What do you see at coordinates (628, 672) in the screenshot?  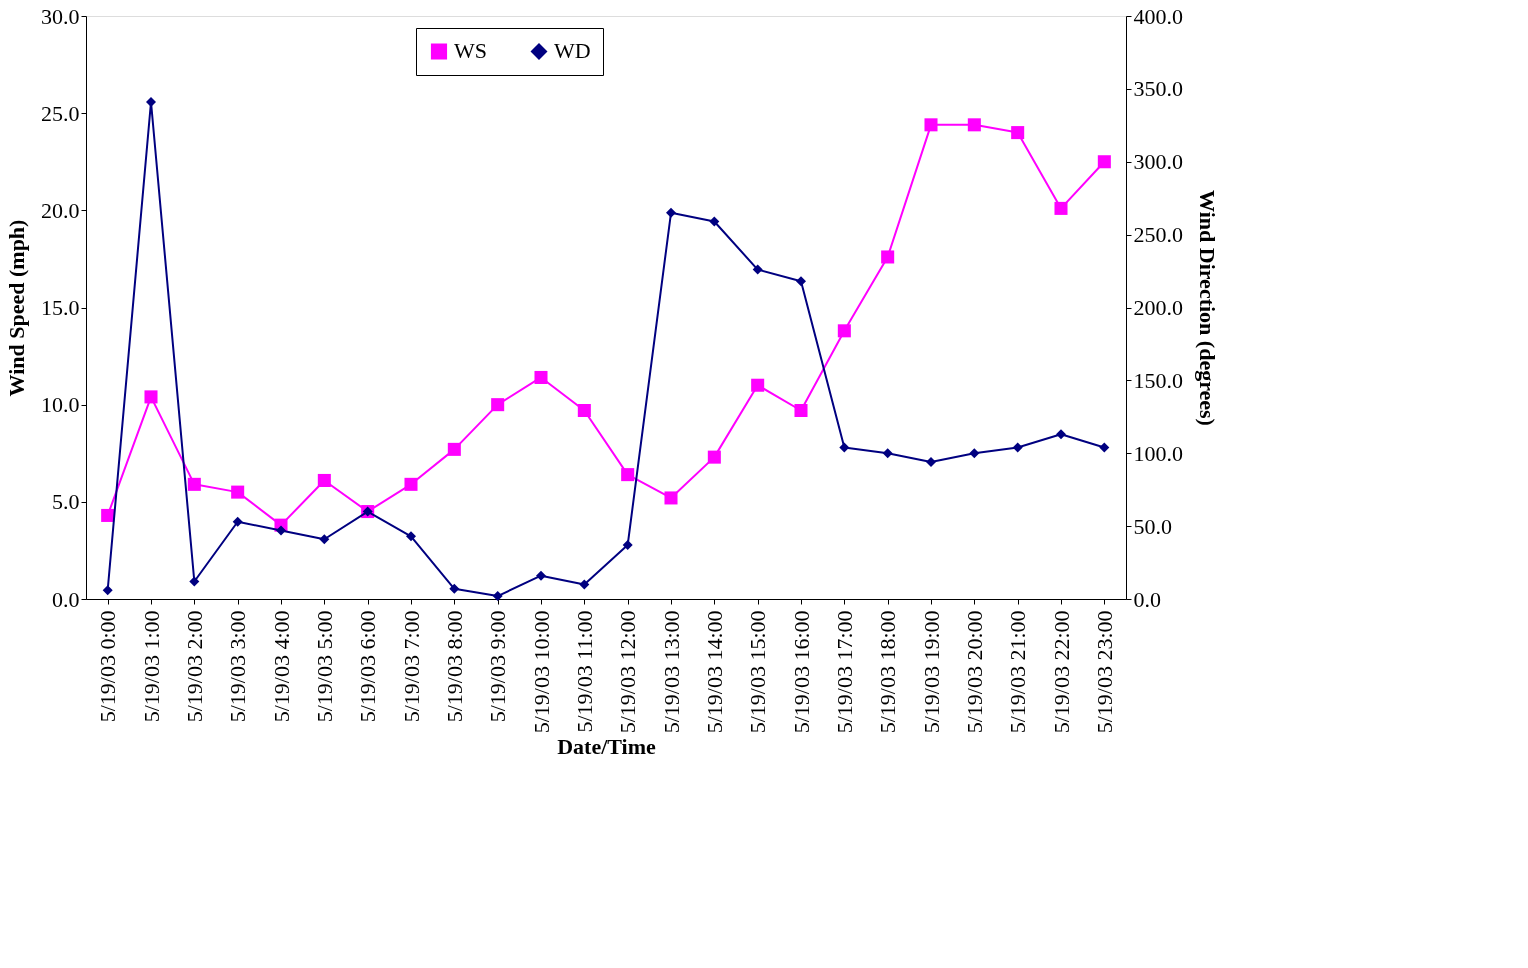 I see `x-tick-label: 5/19/03 12:00` at bounding box center [628, 672].